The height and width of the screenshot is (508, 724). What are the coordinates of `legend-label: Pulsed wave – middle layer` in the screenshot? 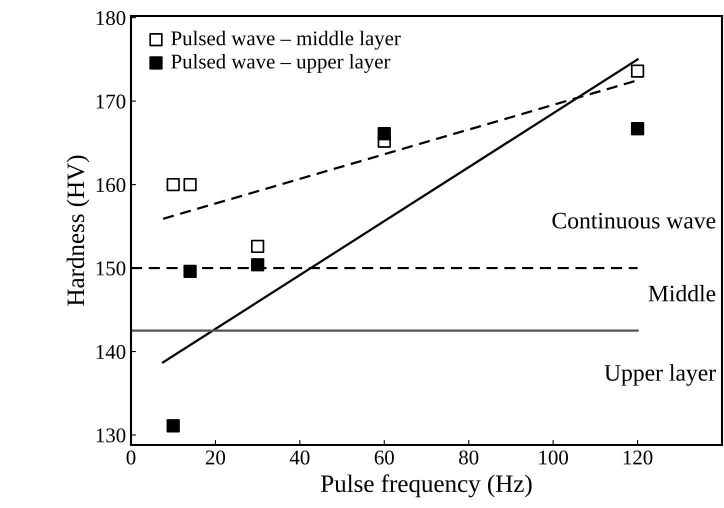 It's located at (286, 40).